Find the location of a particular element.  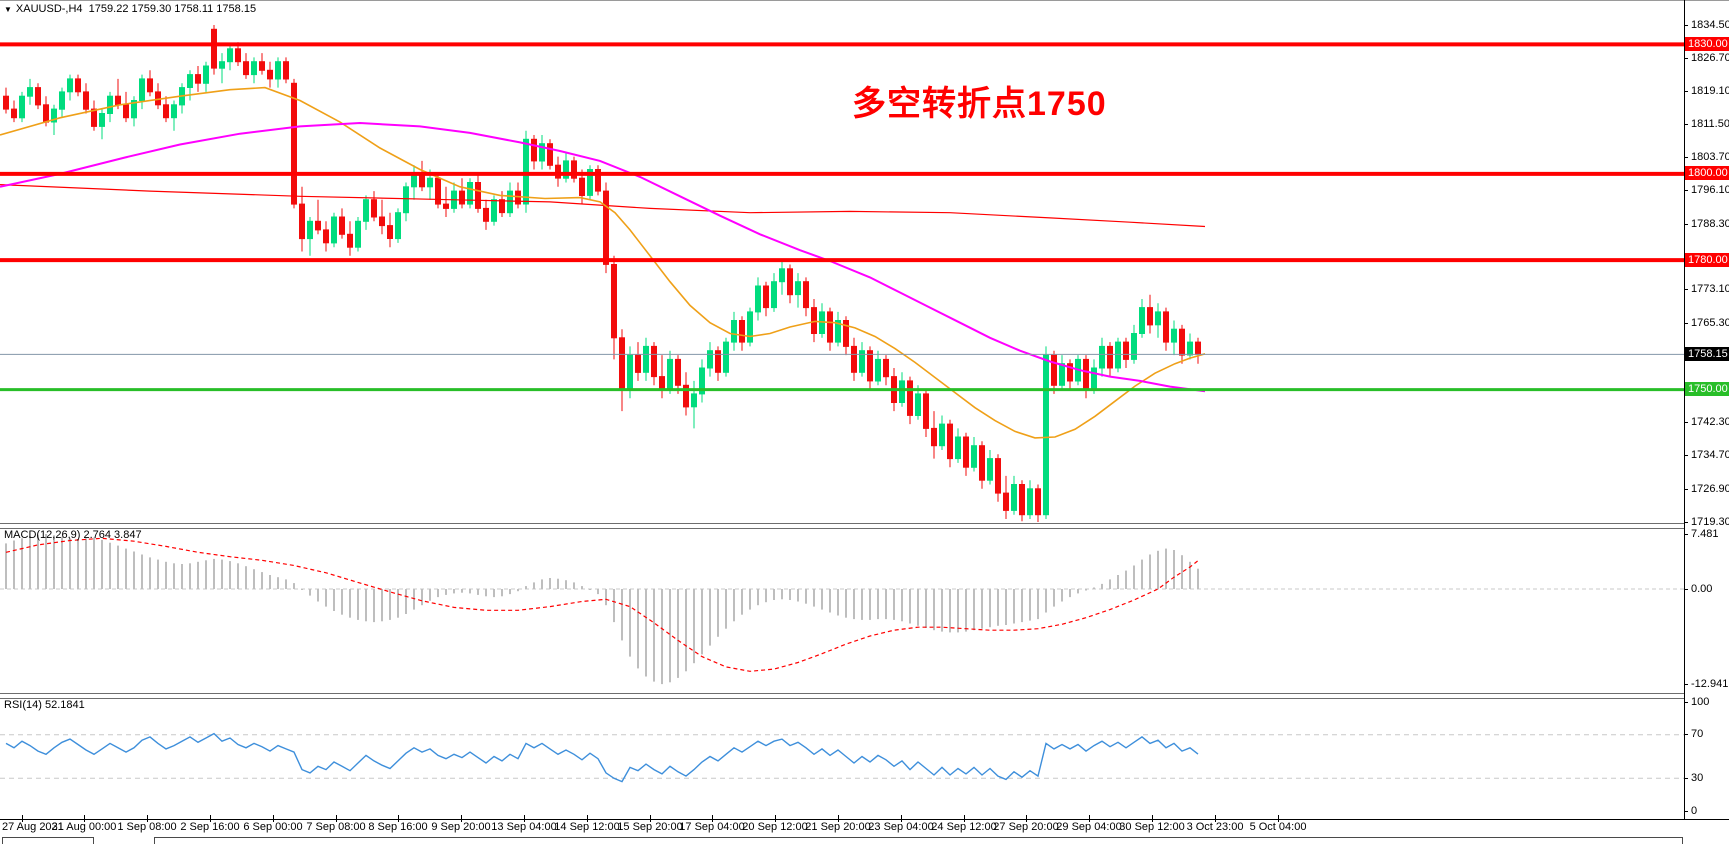

price-axis-label: 1742.30 is located at coordinates (1710, 422).